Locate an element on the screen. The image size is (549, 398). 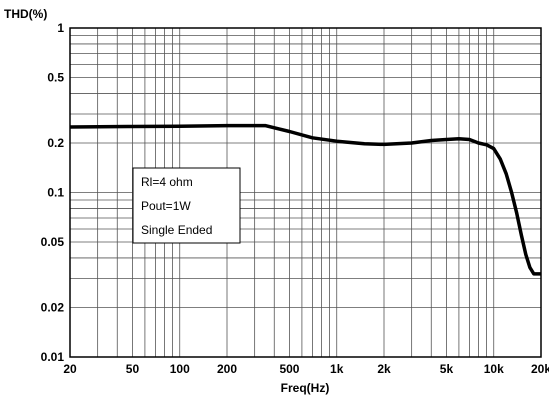
y-axis-label: THD(%) is located at coordinates (25, 14).